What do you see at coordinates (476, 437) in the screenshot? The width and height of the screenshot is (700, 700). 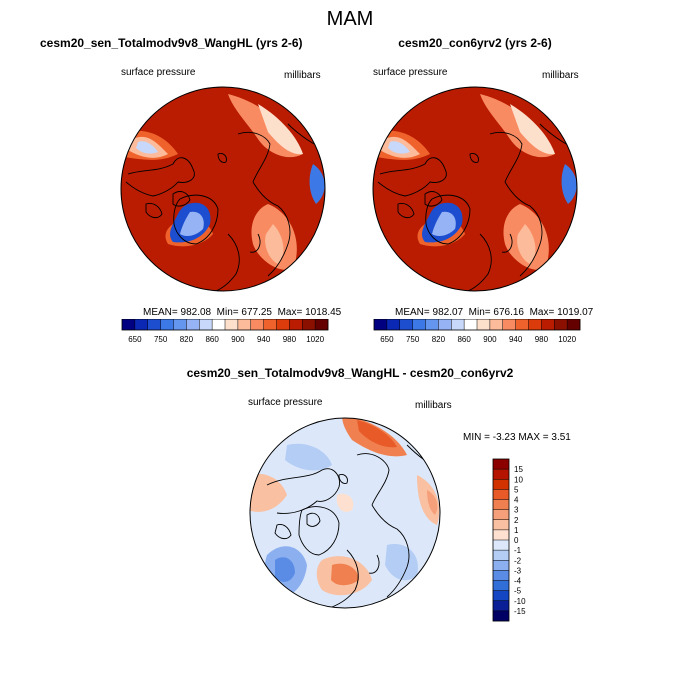 I see `panel-3-min-label: MIN =` at bounding box center [476, 437].